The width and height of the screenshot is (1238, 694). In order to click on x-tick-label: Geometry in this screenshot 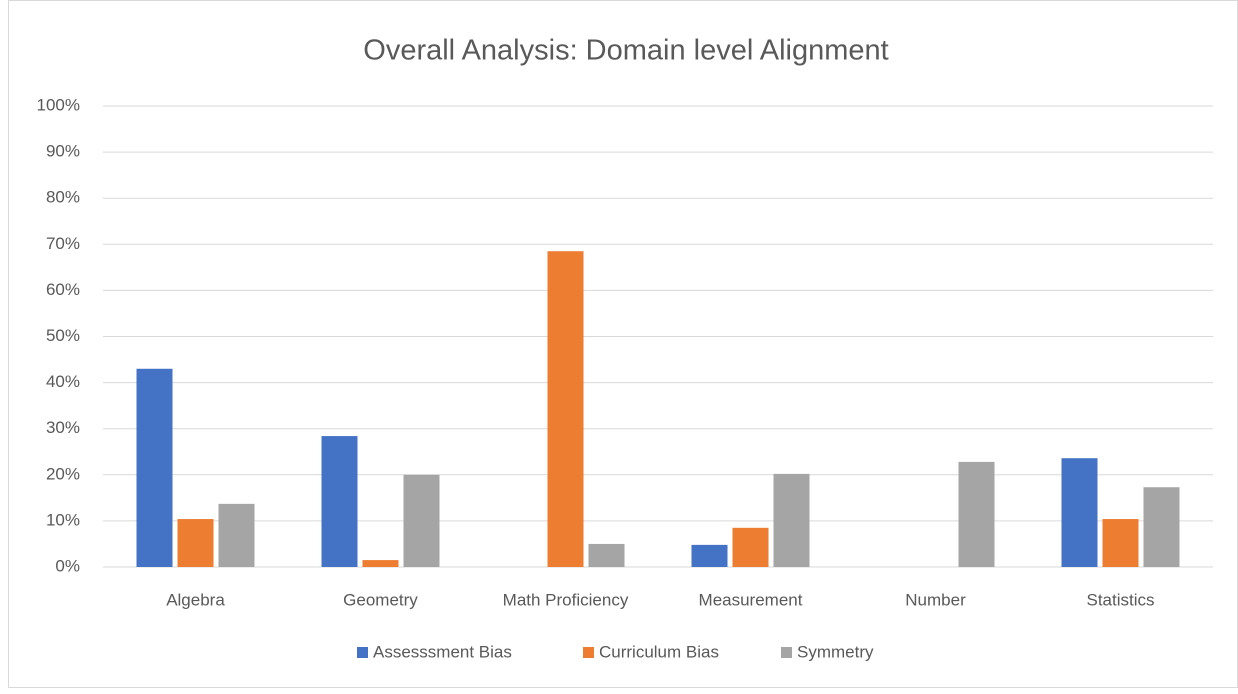, I will do `click(380, 599)`.